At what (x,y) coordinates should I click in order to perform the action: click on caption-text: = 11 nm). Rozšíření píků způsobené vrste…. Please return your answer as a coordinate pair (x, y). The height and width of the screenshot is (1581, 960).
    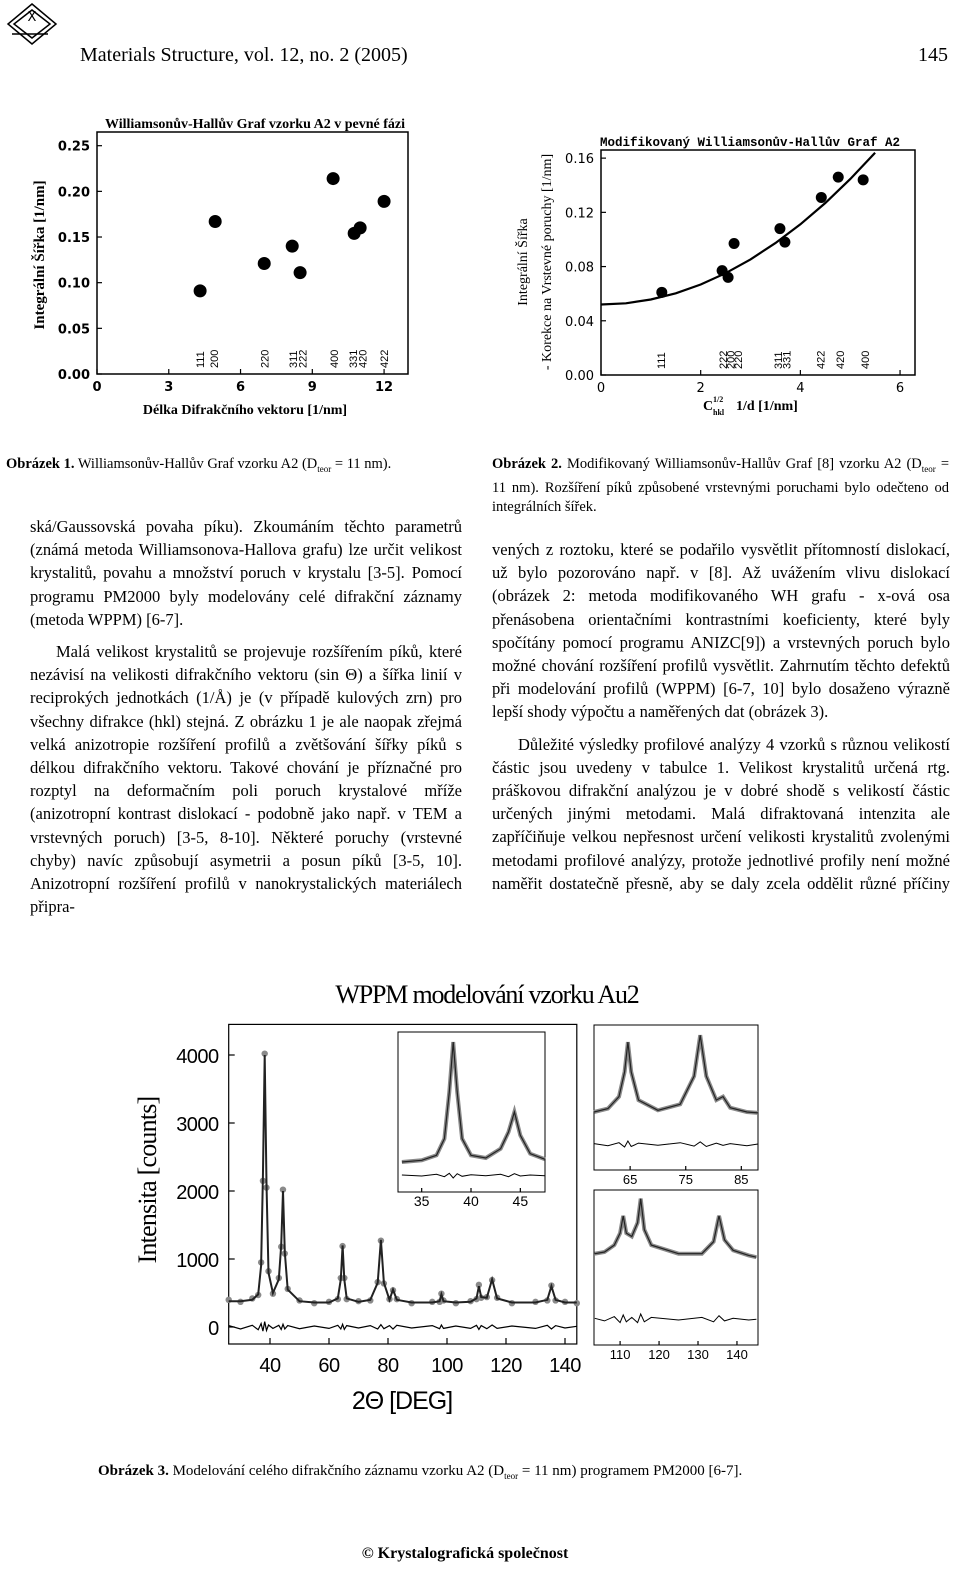
    Looking at the image, I should click on (720, 485).